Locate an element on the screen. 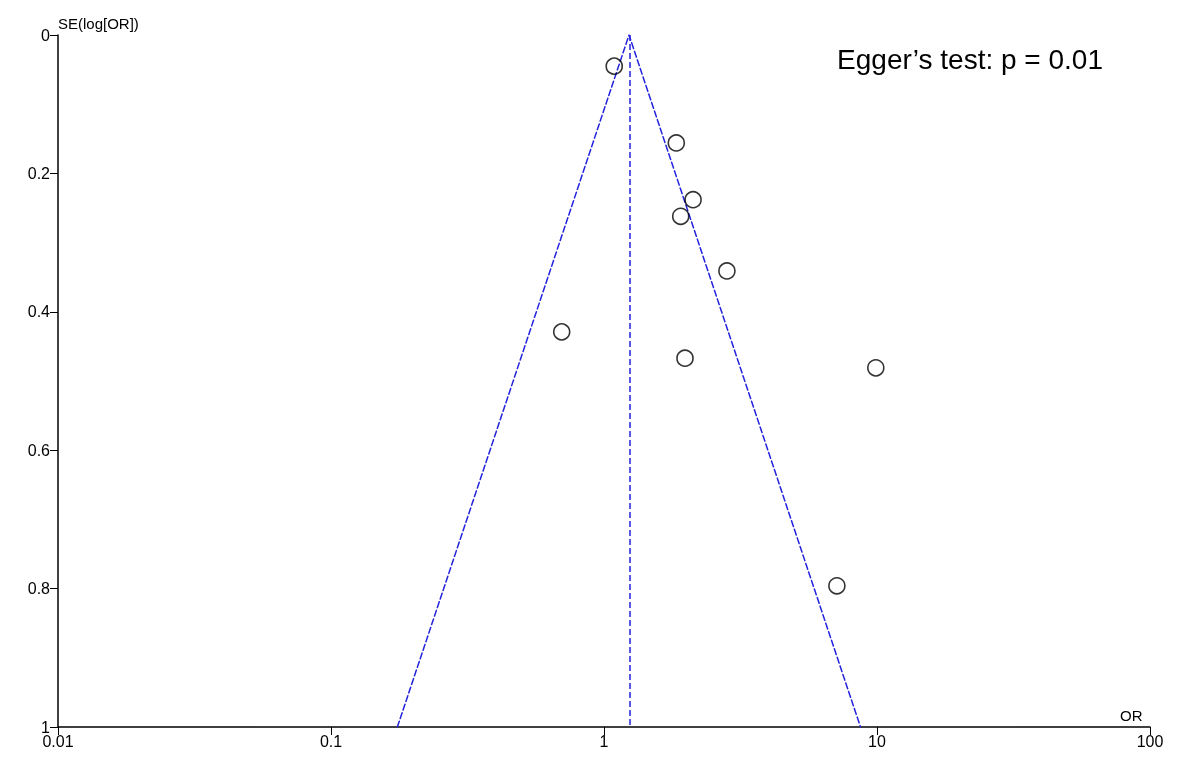  x-tick-label: 100 is located at coordinates (1150, 741).